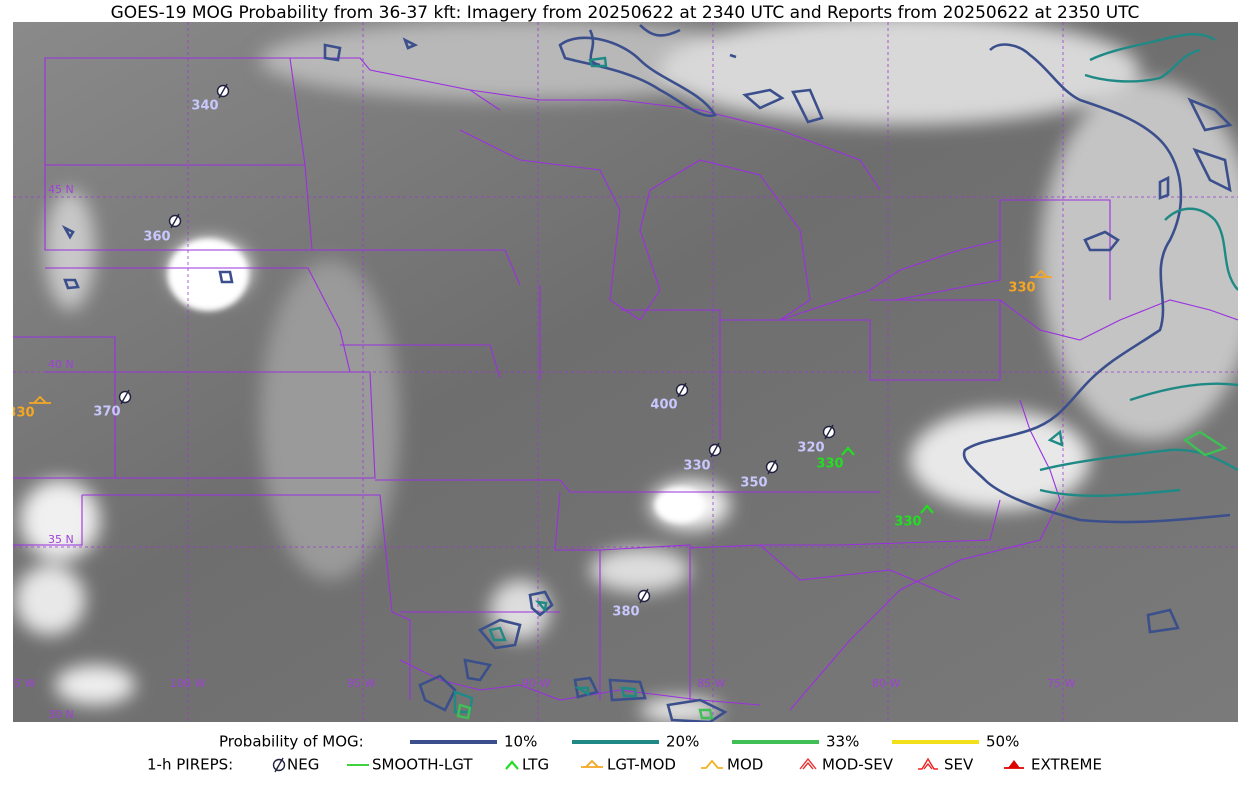 The image size is (1250, 786). Describe the element at coordinates (187, 683) in the screenshot. I see `lon-label: 100 W` at that location.